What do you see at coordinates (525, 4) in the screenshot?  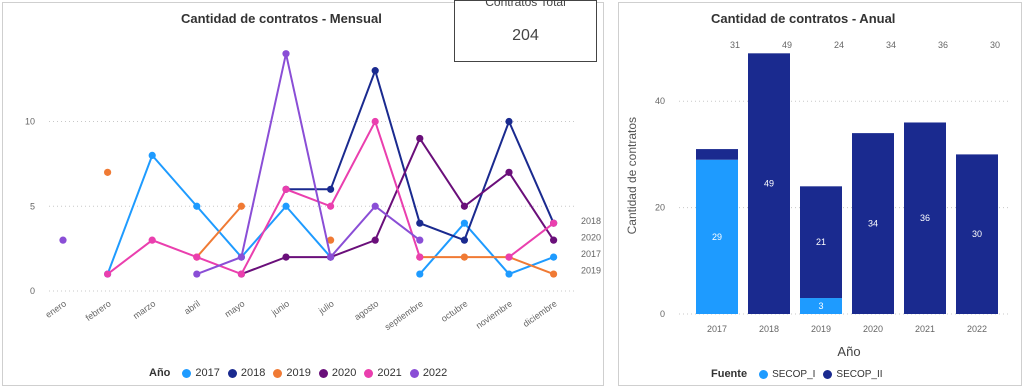 I see `total-contracts-label: Contratos Total` at bounding box center [525, 4].